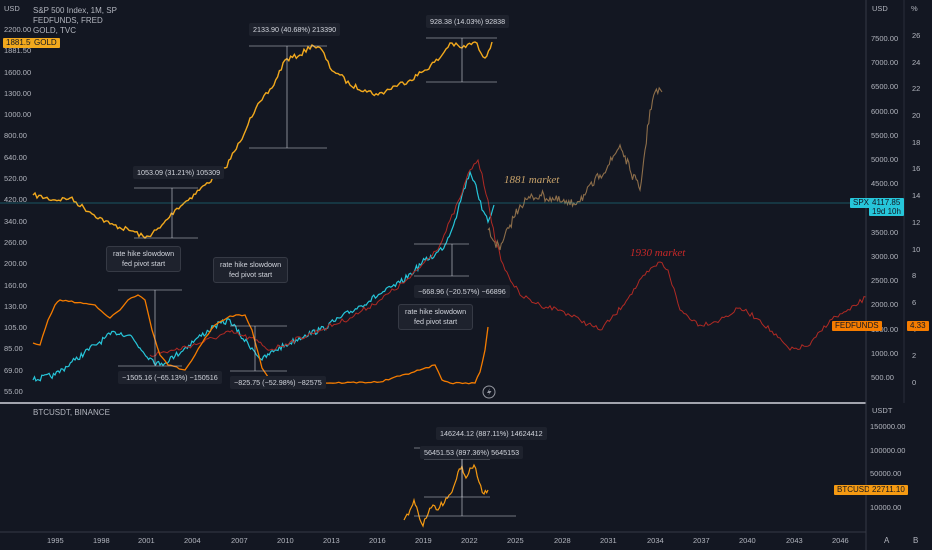 The height and width of the screenshot is (550, 932). What do you see at coordinates (13, 370) in the screenshot?
I see `left-axis-tick: 69.00` at bounding box center [13, 370].